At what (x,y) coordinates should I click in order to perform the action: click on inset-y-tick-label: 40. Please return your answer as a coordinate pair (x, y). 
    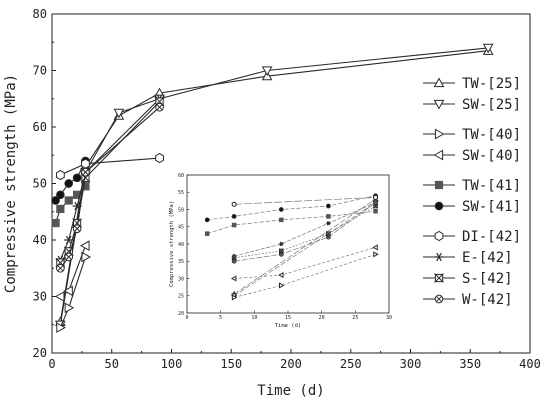
    Looking at the image, I should click on (181, 245).